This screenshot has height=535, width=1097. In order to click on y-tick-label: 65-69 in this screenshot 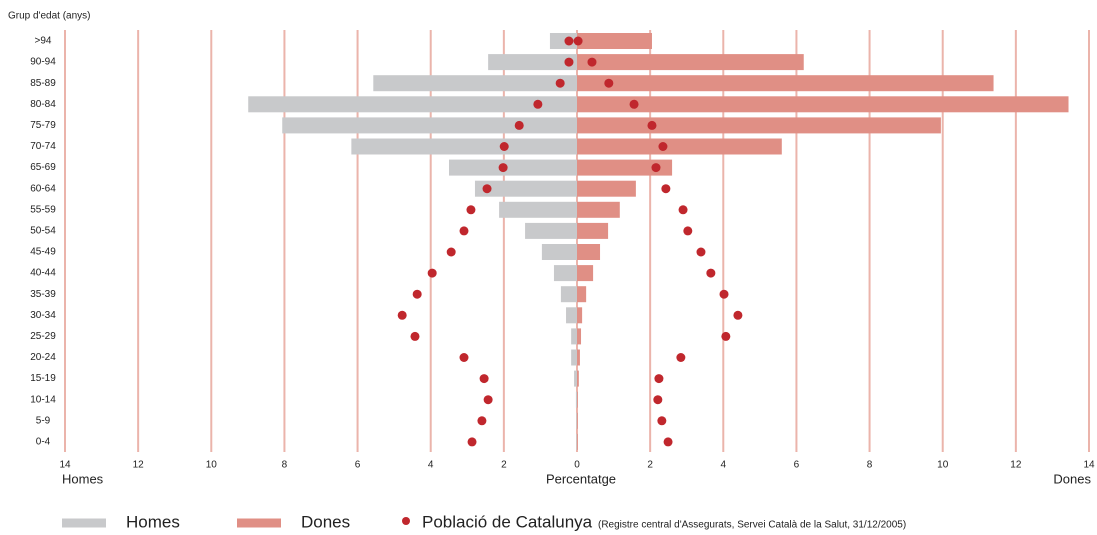, I will do `click(43, 167)`.